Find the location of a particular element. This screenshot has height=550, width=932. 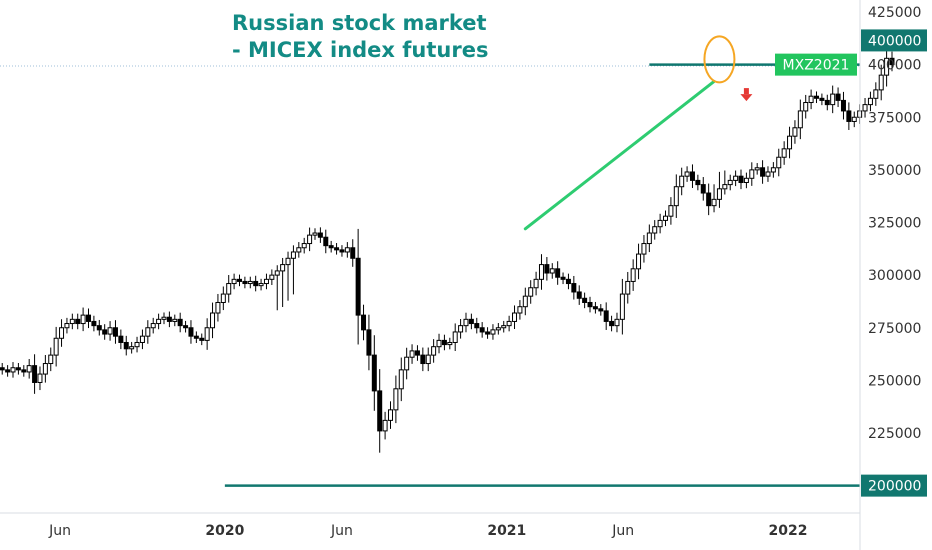

uptrend-line is located at coordinates (619, 155).